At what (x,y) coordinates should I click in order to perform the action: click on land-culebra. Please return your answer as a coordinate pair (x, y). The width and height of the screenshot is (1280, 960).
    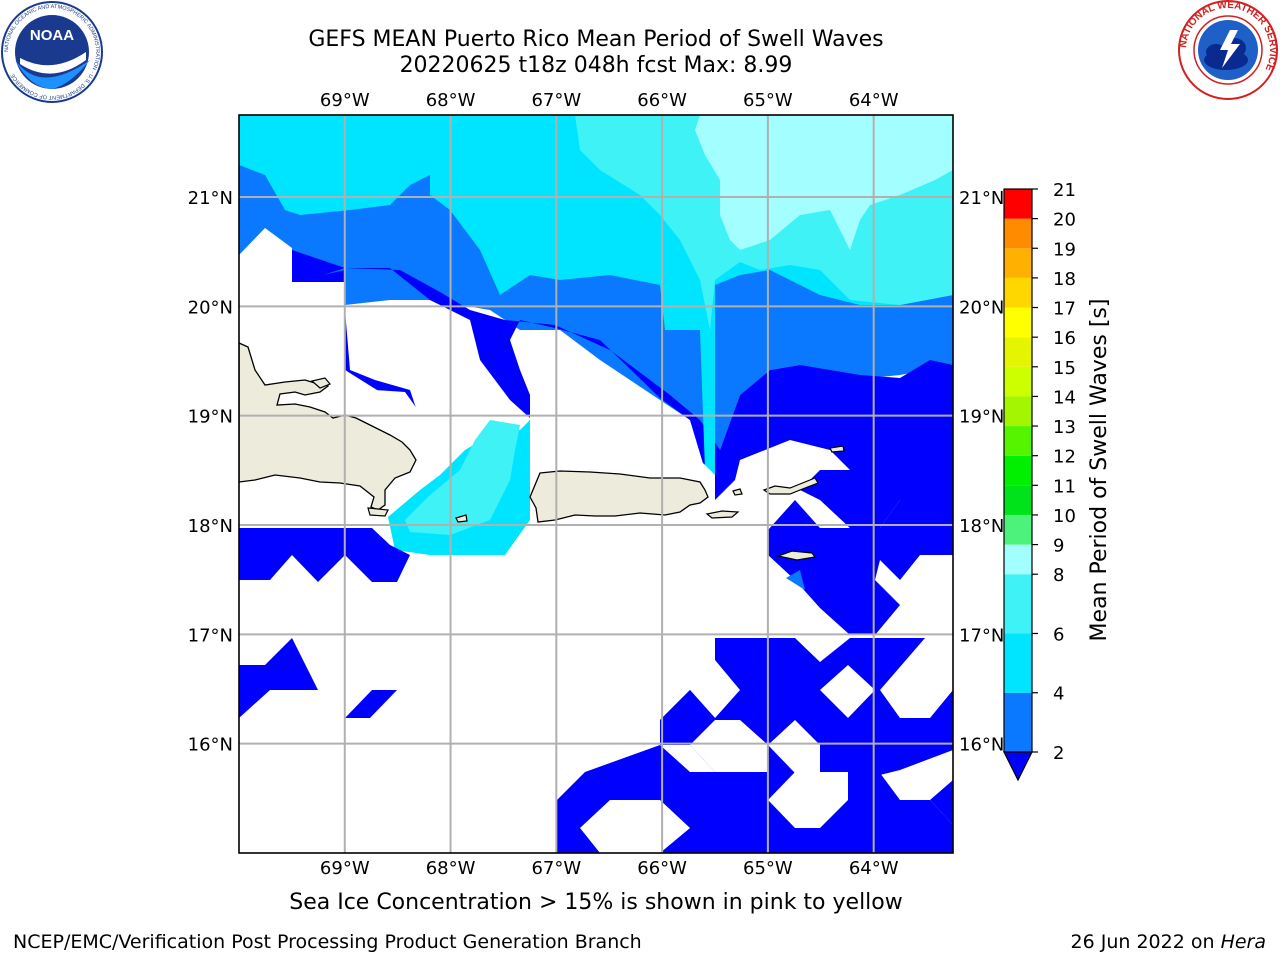
    Looking at the image, I should click on (737, 492).